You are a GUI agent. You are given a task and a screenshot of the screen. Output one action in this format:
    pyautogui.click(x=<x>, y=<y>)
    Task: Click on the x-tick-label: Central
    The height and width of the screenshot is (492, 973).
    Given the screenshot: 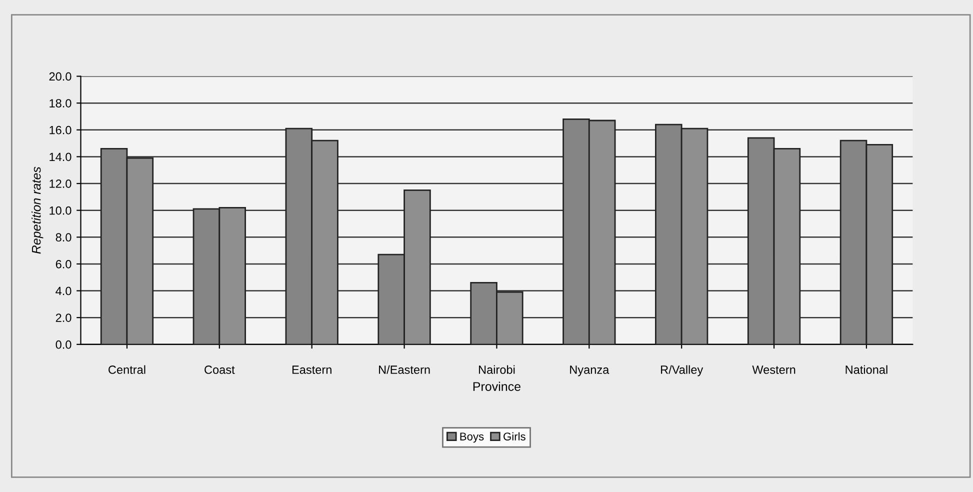 What is the action you would take?
    pyautogui.click(x=127, y=369)
    